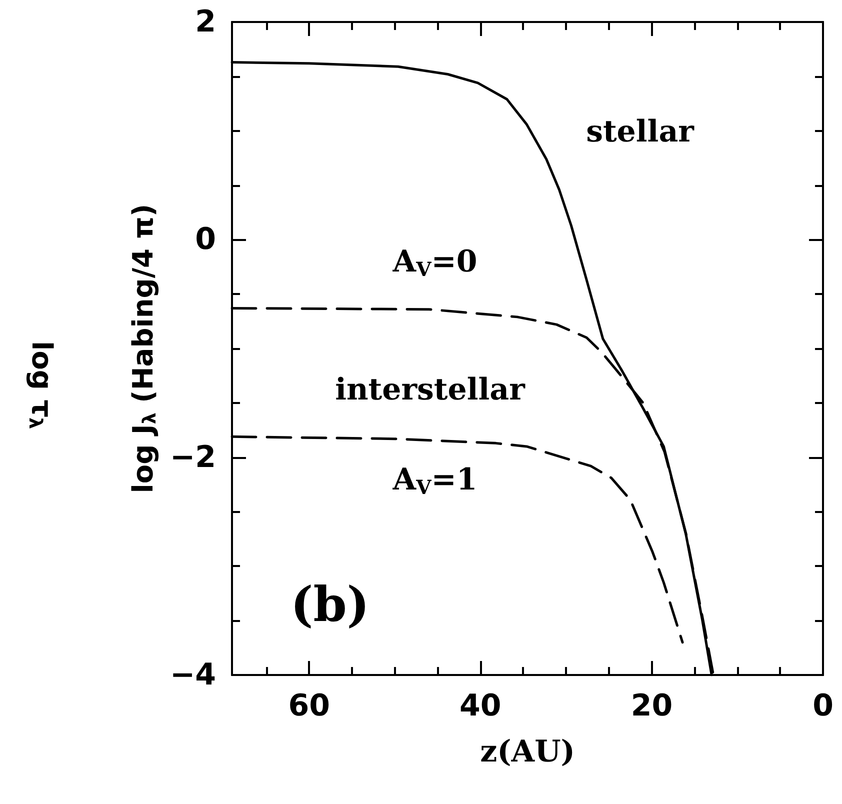 This screenshot has height=804, width=842. What do you see at coordinates (205, 22) in the screenshot?
I see `y-tick-label: 2` at bounding box center [205, 22].